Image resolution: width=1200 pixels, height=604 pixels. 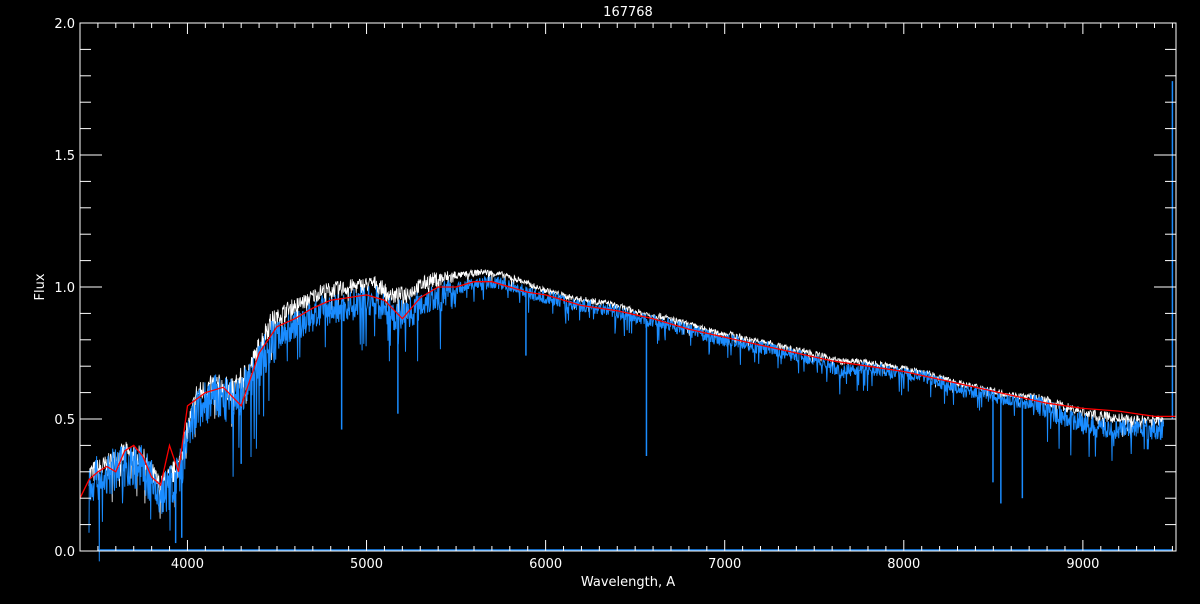 What do you see at coordinates (724, 564) in the screenshot?
I see `x-tick-label: 7000` at bounding box center [724, 564].